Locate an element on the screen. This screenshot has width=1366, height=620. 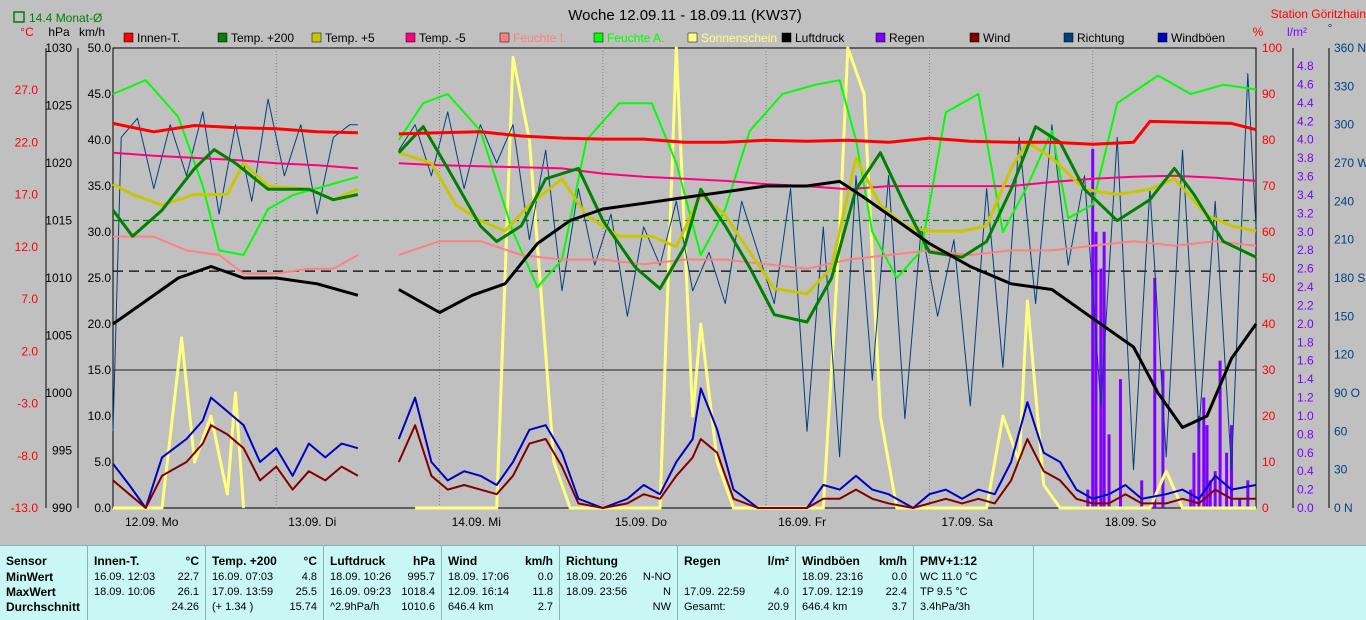
stats-cell-label: ^2.9hPa/h is located at coordinates (355, 607).